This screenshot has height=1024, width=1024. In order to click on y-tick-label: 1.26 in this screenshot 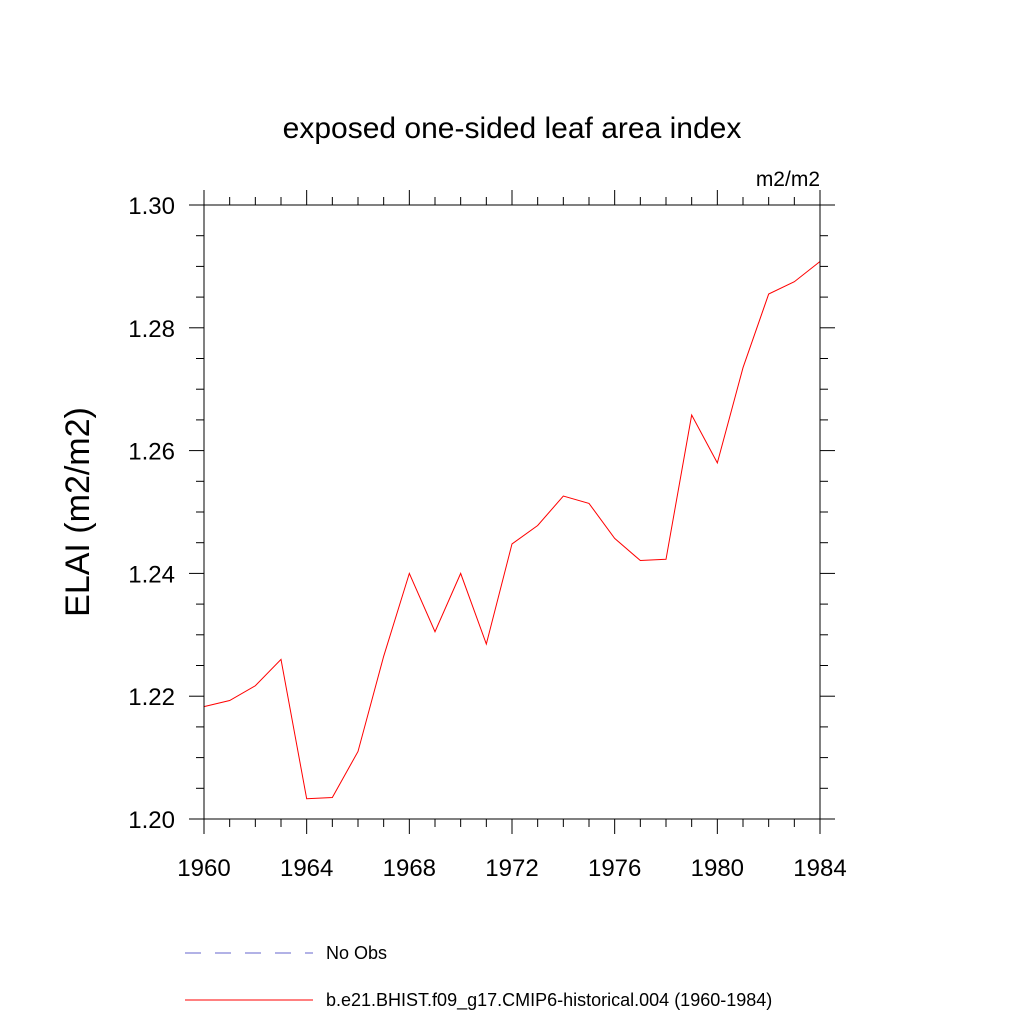, I will do `click(151, 452)`.